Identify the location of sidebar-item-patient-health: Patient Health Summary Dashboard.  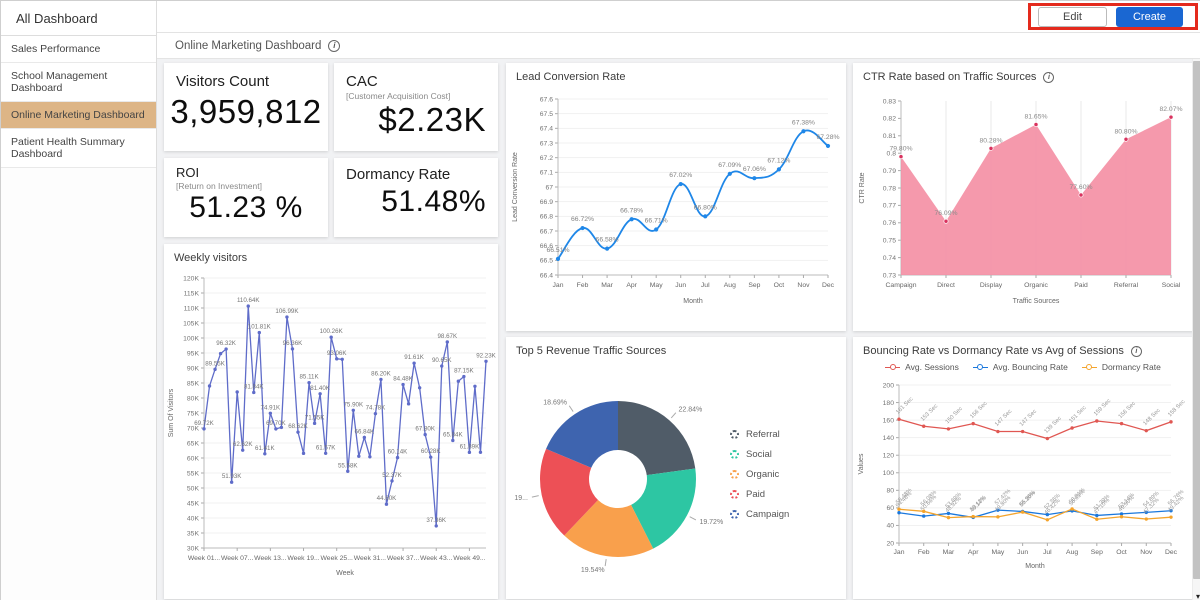
(78, 148).